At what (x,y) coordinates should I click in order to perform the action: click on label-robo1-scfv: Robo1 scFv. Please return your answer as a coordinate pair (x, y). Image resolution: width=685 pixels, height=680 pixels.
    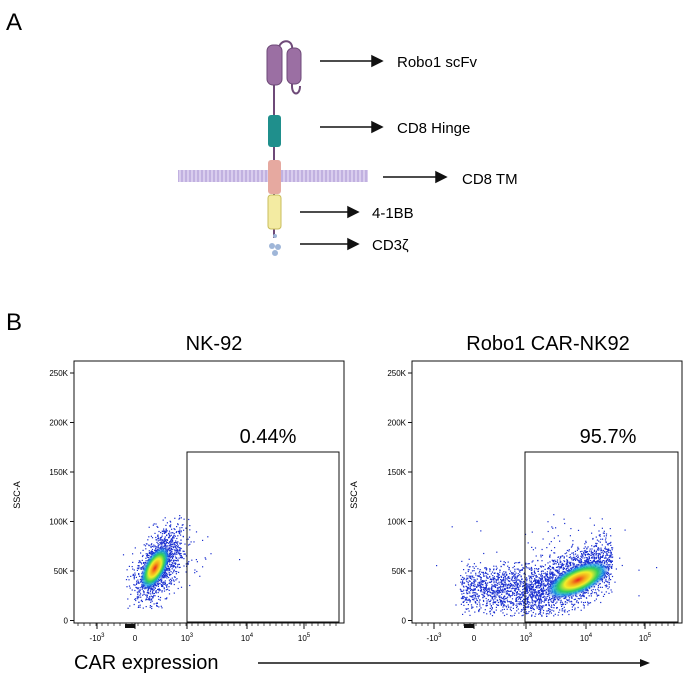
    Looking at the image, I should click on (437, 62).